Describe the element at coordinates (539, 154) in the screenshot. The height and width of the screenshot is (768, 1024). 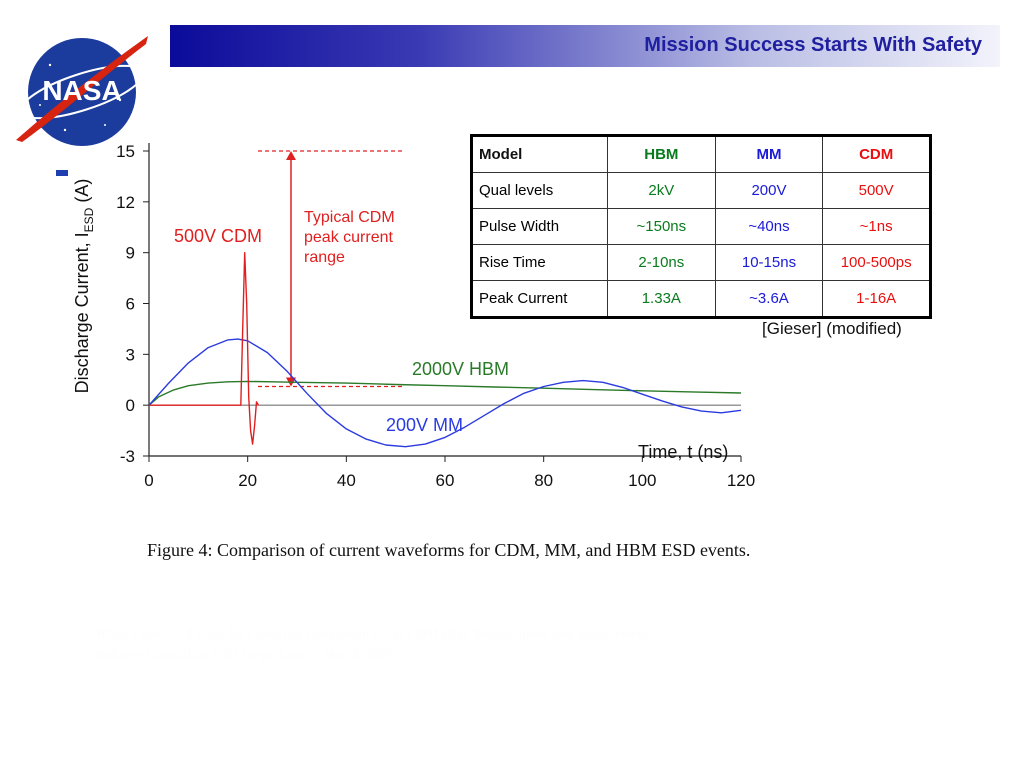
I see `table-header-model: Model` at that location.